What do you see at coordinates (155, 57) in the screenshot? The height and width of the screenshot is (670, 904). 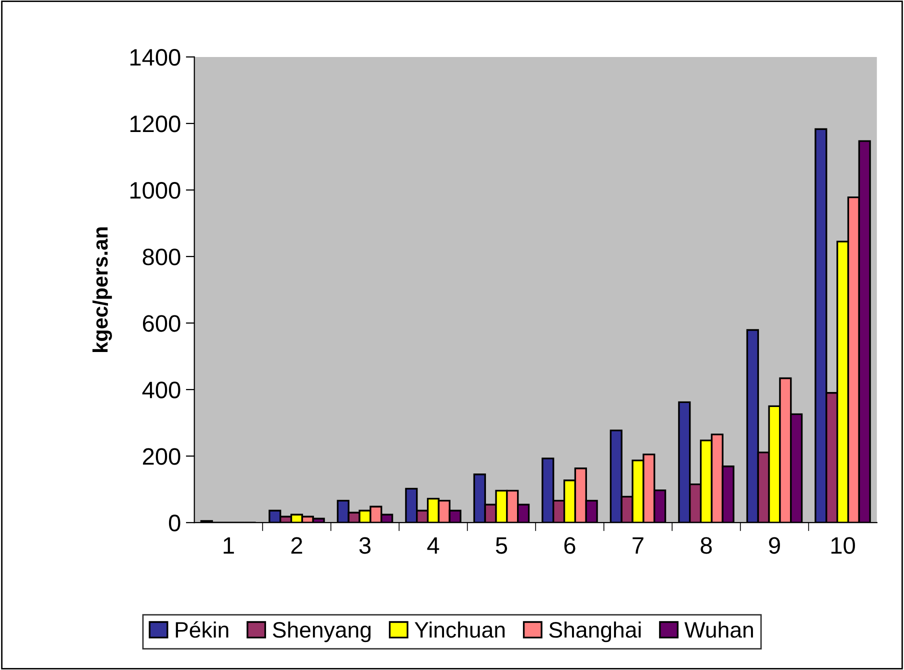 I see `y-tick-label: 1400` at bounding box center [155, 57].